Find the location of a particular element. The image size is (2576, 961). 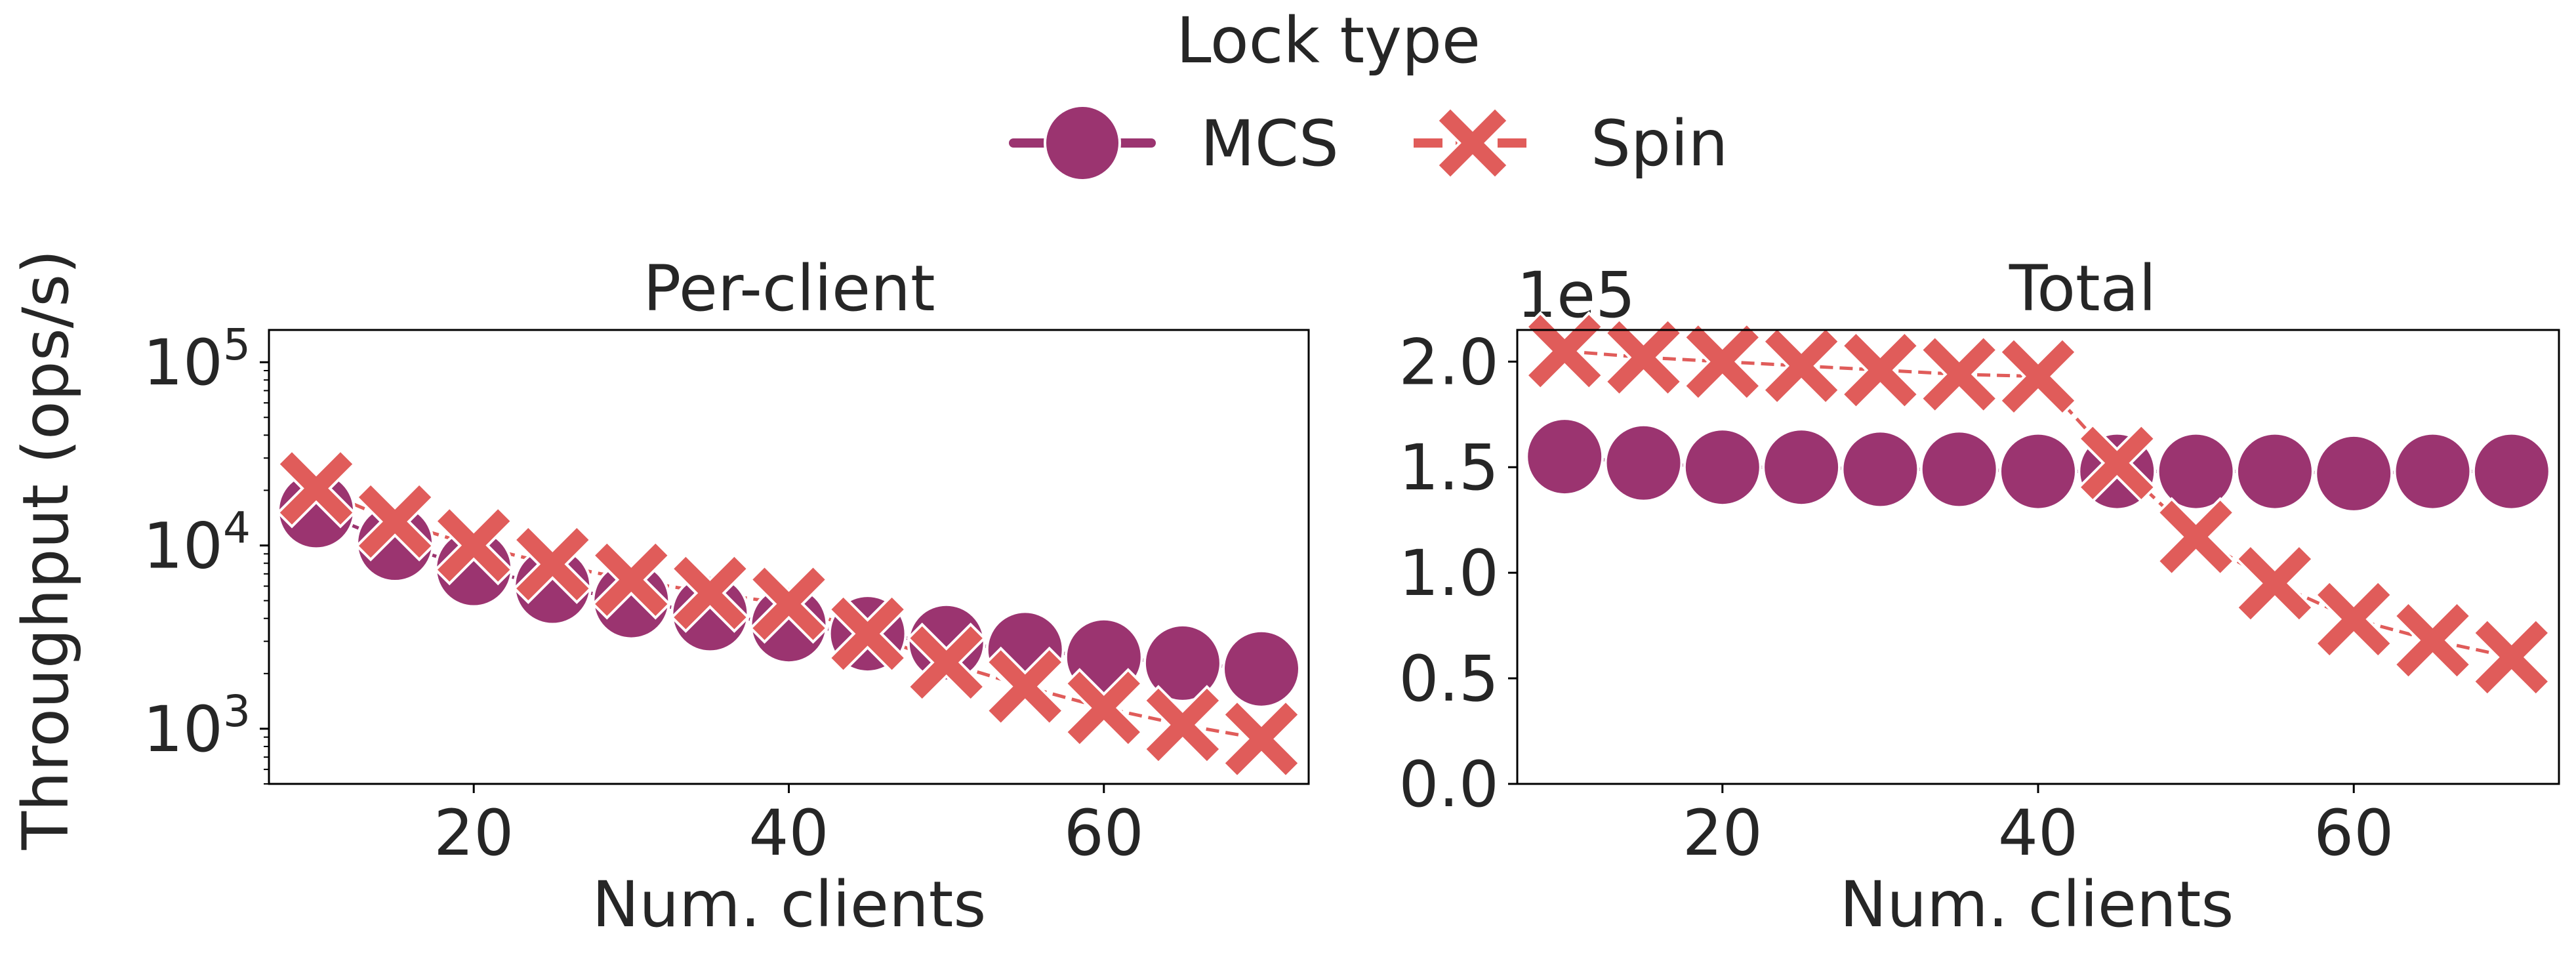

per-client-y-tick-label: 10⁴ is located at coordinates (197, 543).